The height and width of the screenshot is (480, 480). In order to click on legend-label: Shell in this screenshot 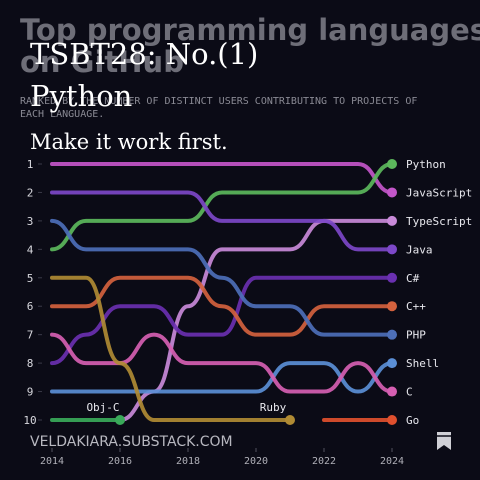, I will do `click(422, 363)`.